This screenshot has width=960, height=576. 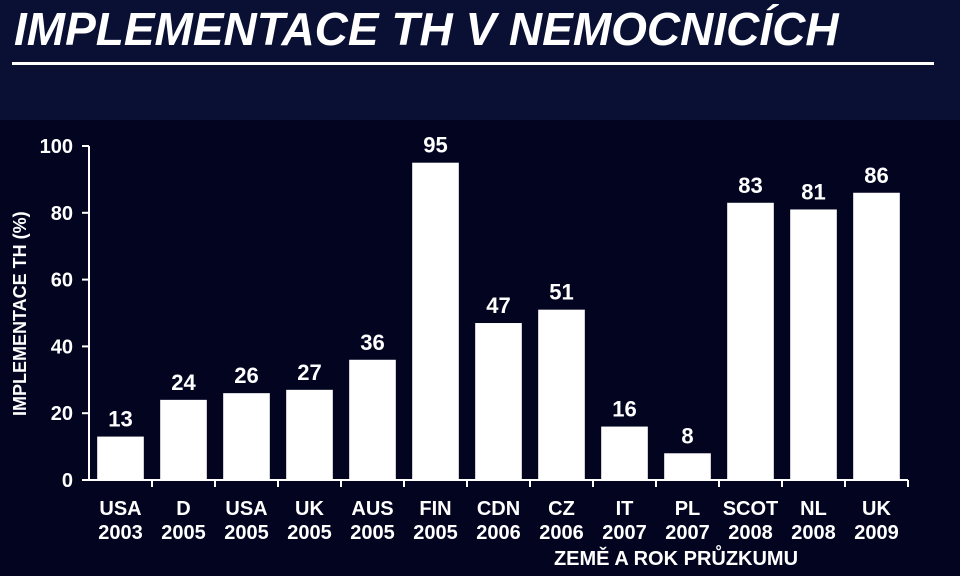 What do you see at coordinates (687, 435) in the screenshot?
I see `bar-value-label: 8` at bounding box center [687, 435].